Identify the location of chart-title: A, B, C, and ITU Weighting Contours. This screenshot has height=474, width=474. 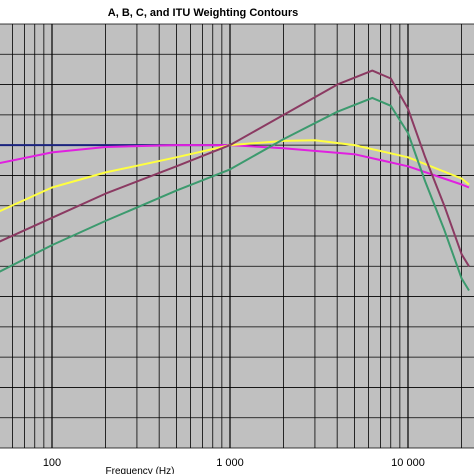
(203, 13).